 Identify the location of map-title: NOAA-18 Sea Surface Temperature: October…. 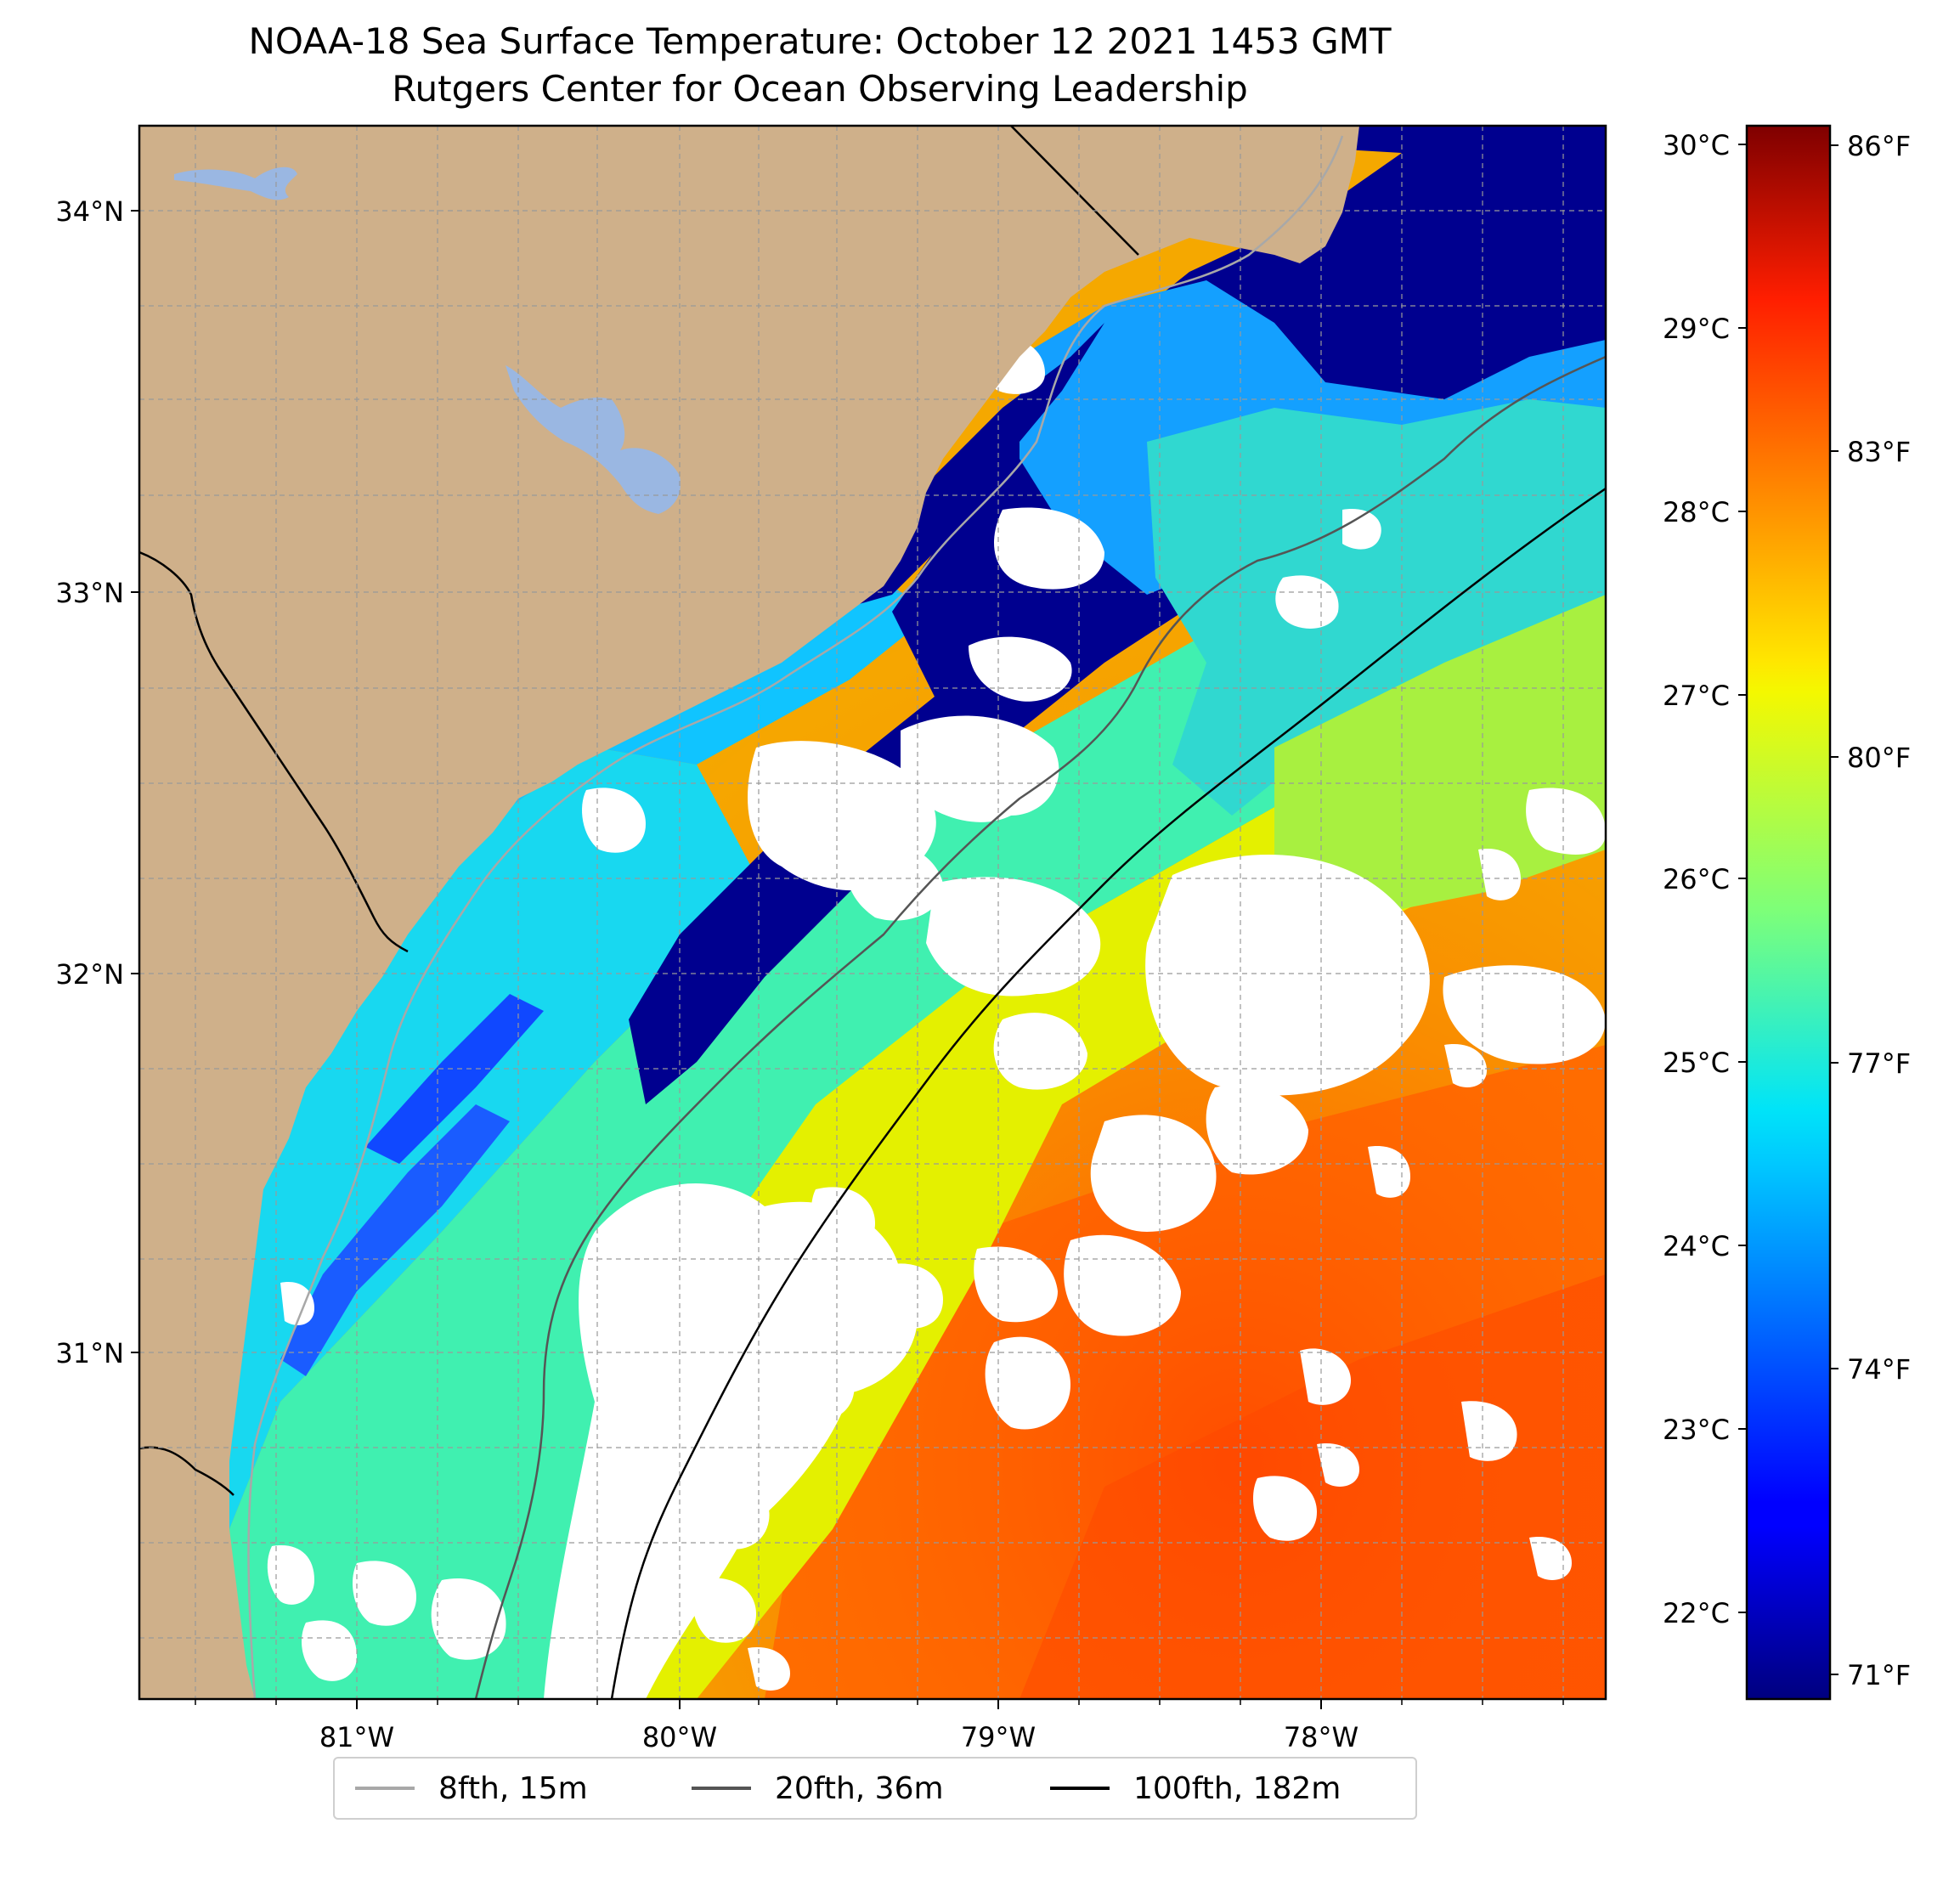
(820, 41).